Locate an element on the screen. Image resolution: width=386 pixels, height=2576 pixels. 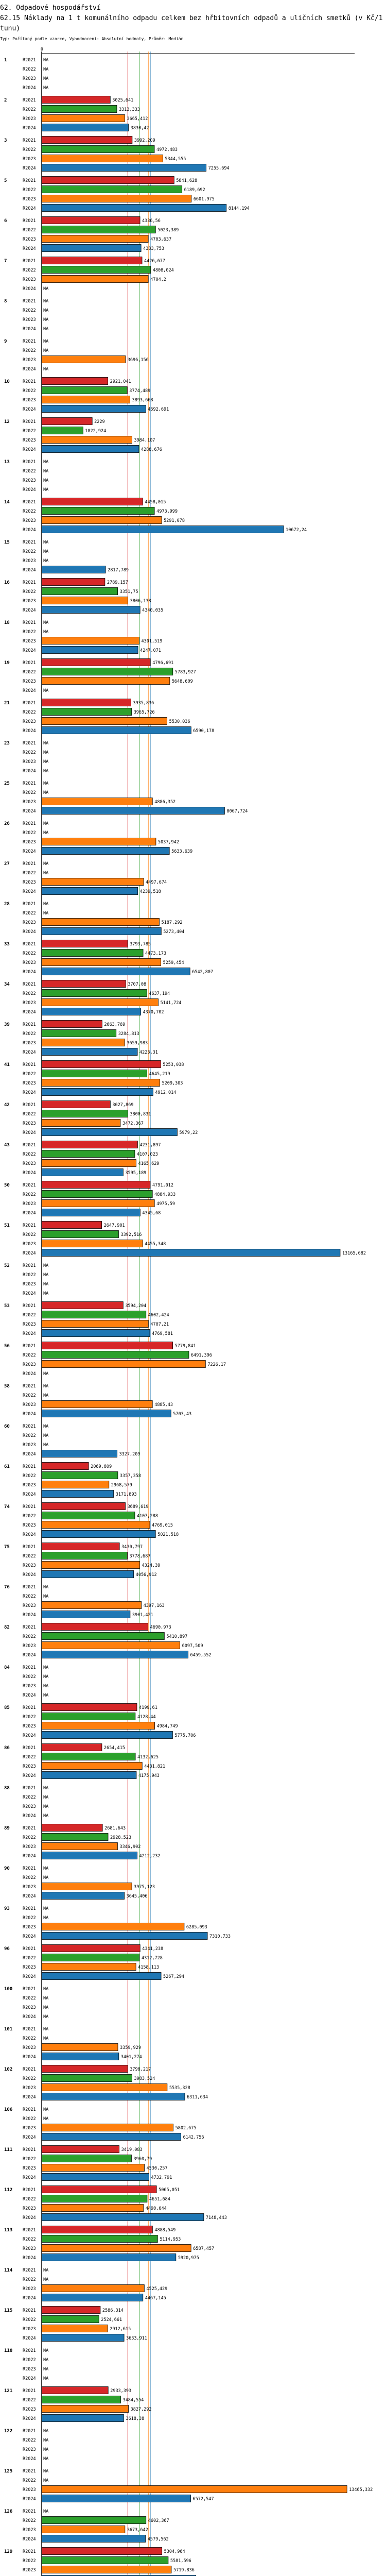
value-label: 5530,036 is located at coordinates (179, 721).